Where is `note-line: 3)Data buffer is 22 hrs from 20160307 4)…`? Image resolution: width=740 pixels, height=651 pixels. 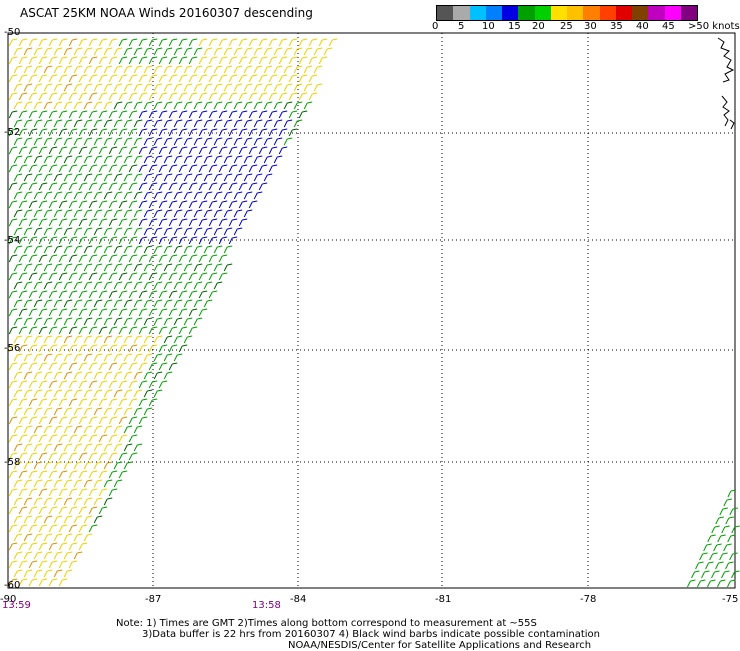
note-line: 3)Data buffer is 22 hrs from 20160307 4)… is located at coordinates (371, 634).